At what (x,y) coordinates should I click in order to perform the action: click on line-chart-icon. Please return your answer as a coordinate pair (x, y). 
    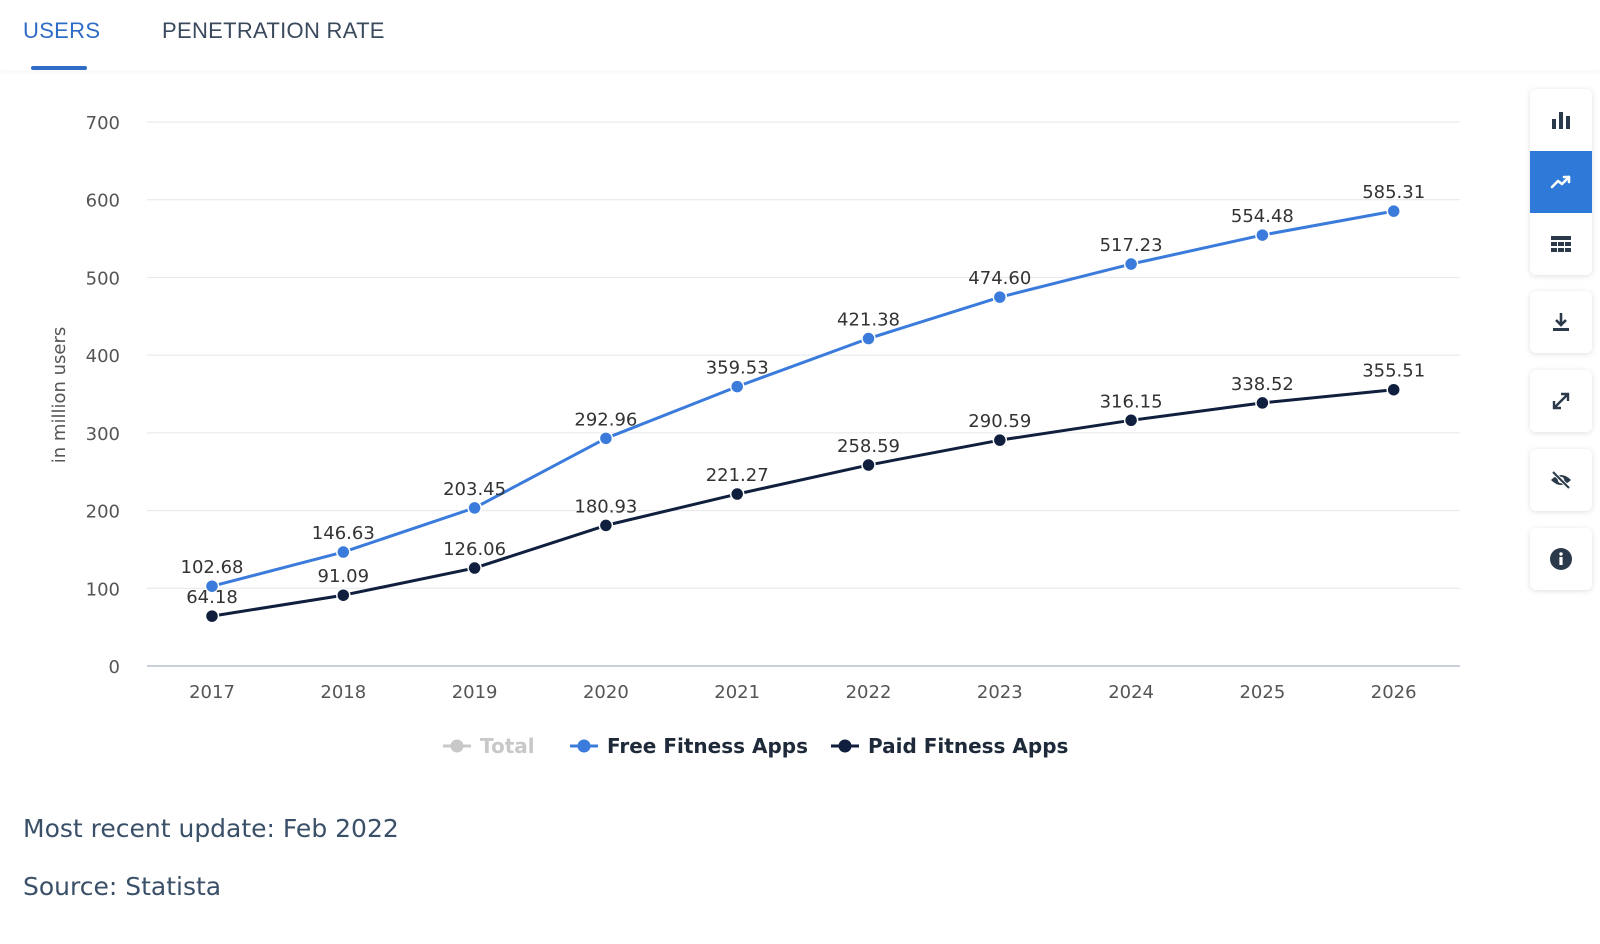
    Looking at the image, I should click on (1560, 182).